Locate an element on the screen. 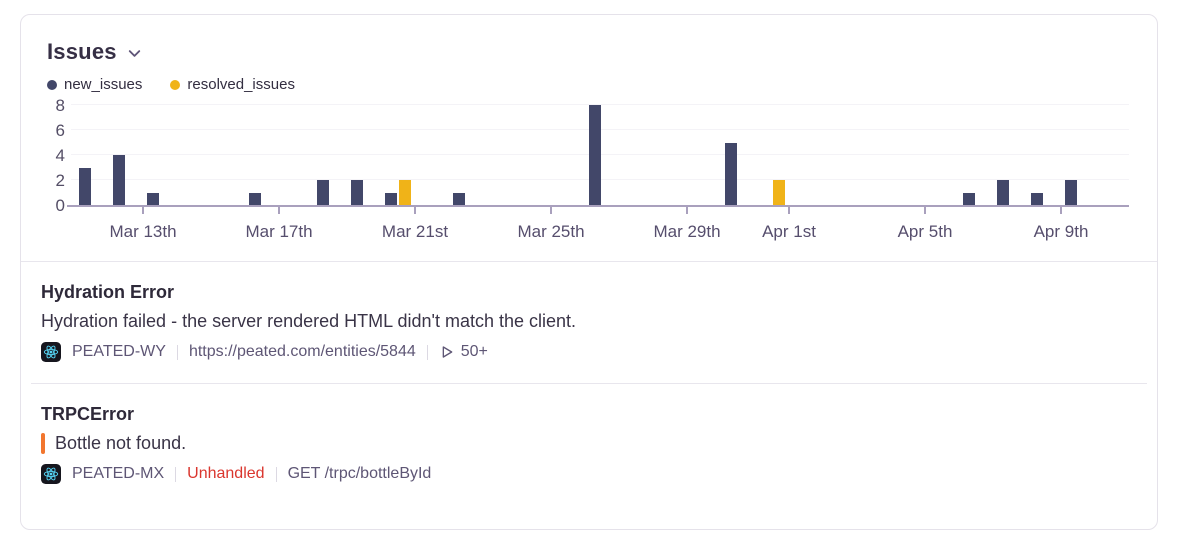 Image resolution: width=1178 pixels, height=544 pixels. chart-legend: new_issues resolved_issues is located at coordinates (596, 84).